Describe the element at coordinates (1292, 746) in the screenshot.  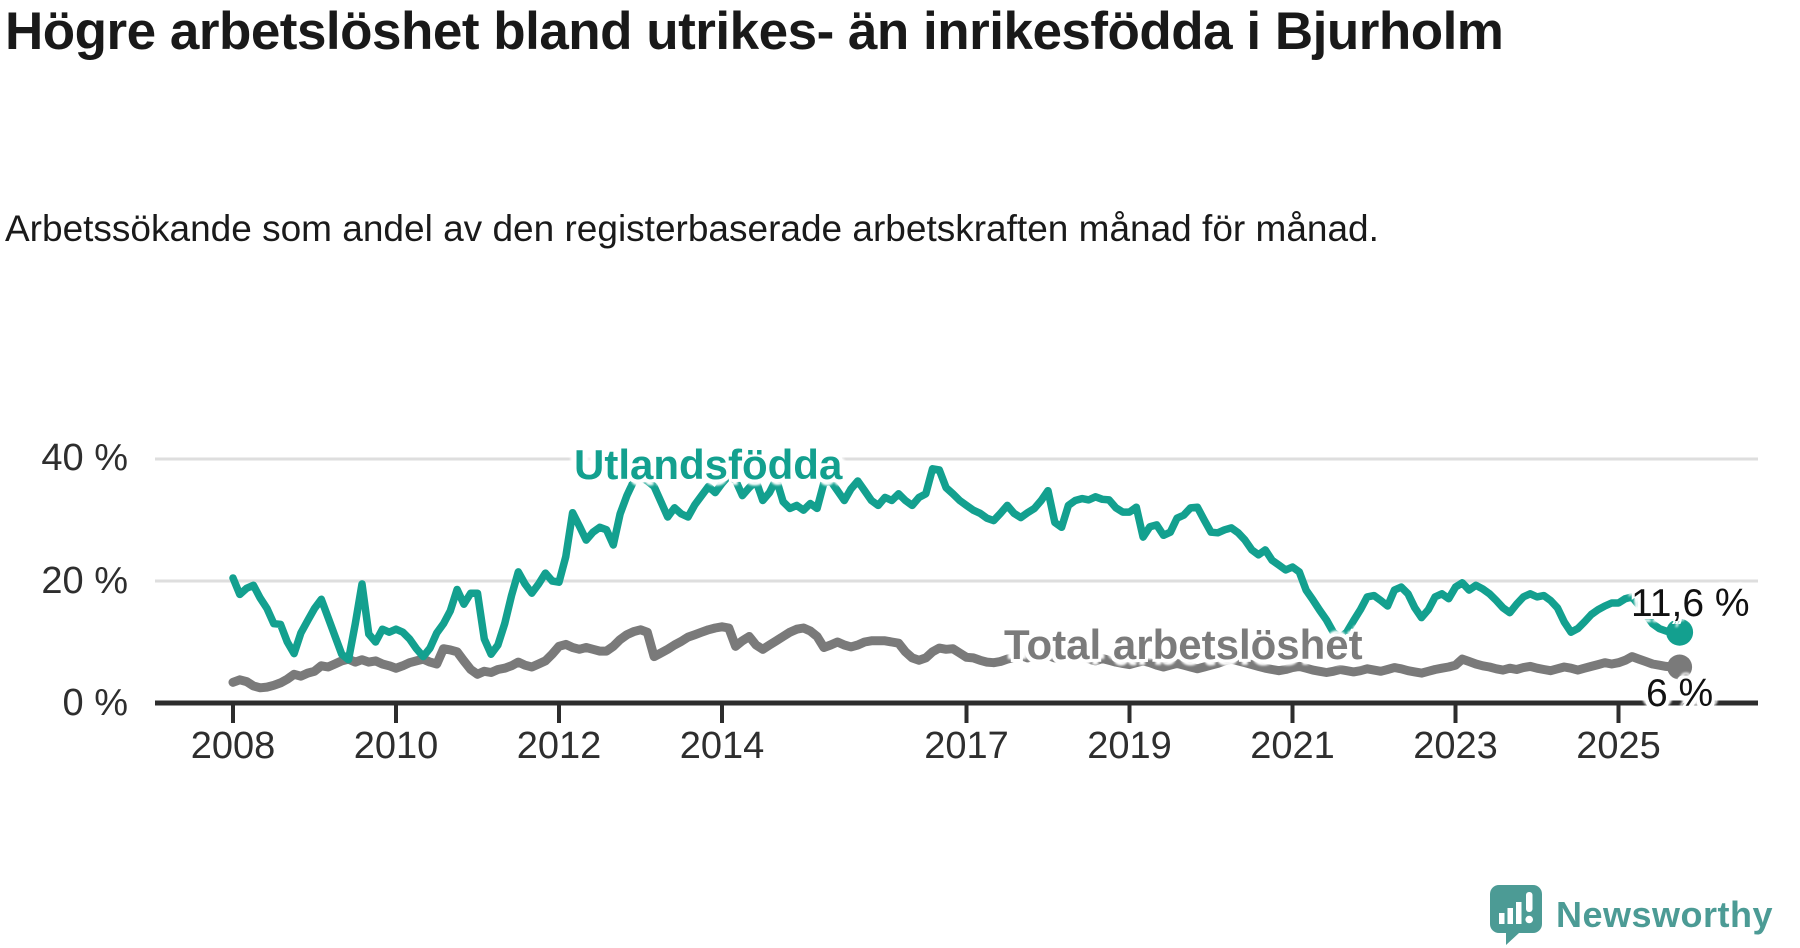
I see `x-axis-label-2021: 2021` at that location.